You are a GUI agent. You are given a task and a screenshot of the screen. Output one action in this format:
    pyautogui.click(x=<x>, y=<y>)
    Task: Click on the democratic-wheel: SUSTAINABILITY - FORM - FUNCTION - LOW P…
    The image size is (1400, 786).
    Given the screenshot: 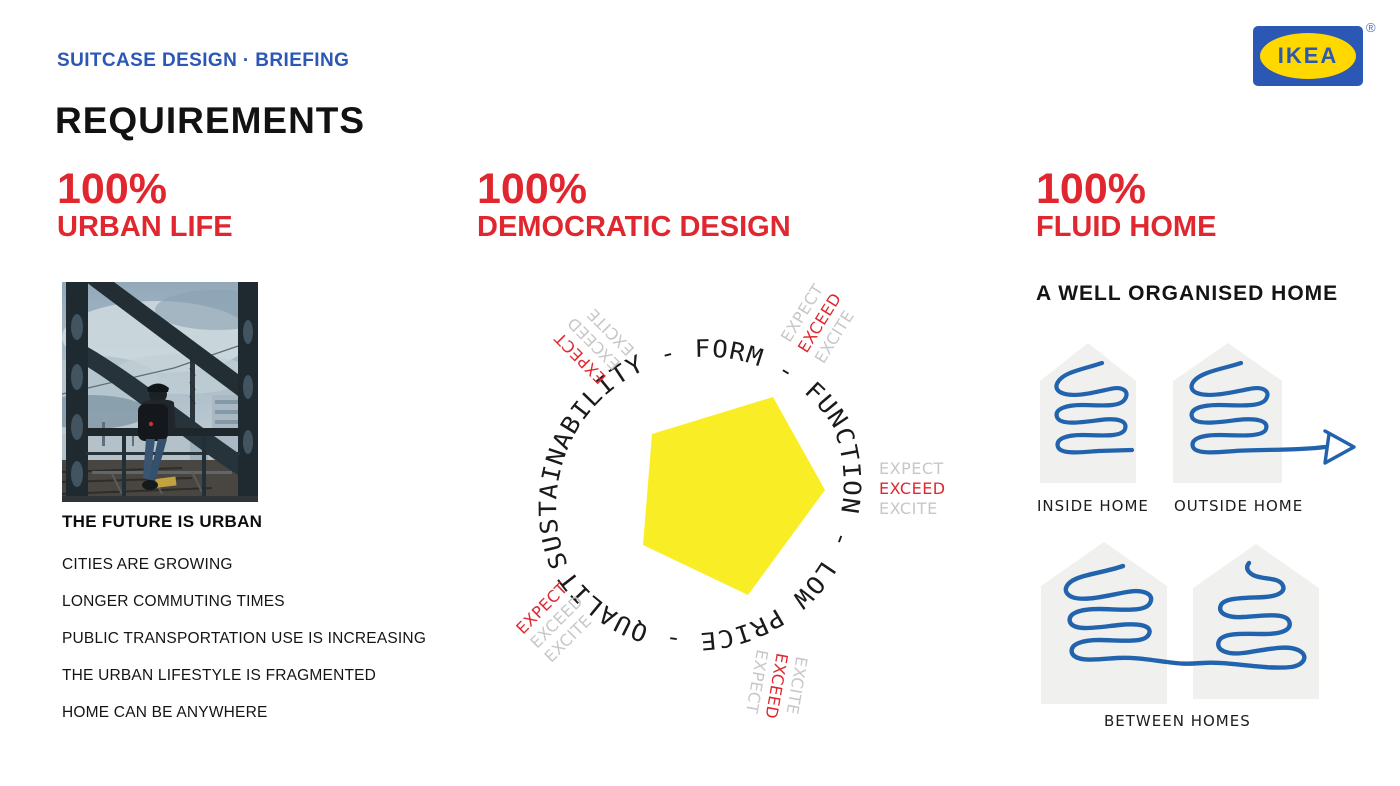 What is the action you would take?
    pyautogui.click(x=662, y=472)
    